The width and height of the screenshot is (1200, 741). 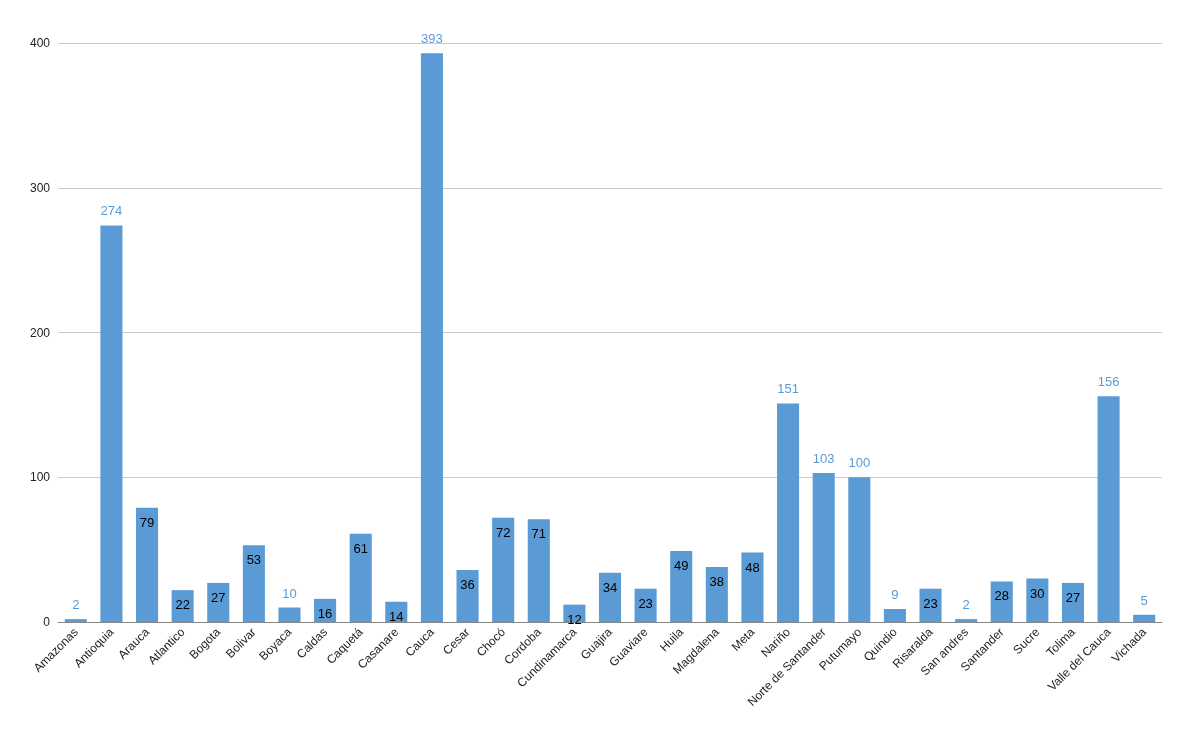 What do you see at coordinates (823, 458) in the screenshot?
I see `data-label: 103` at bounding box center [823, 458].